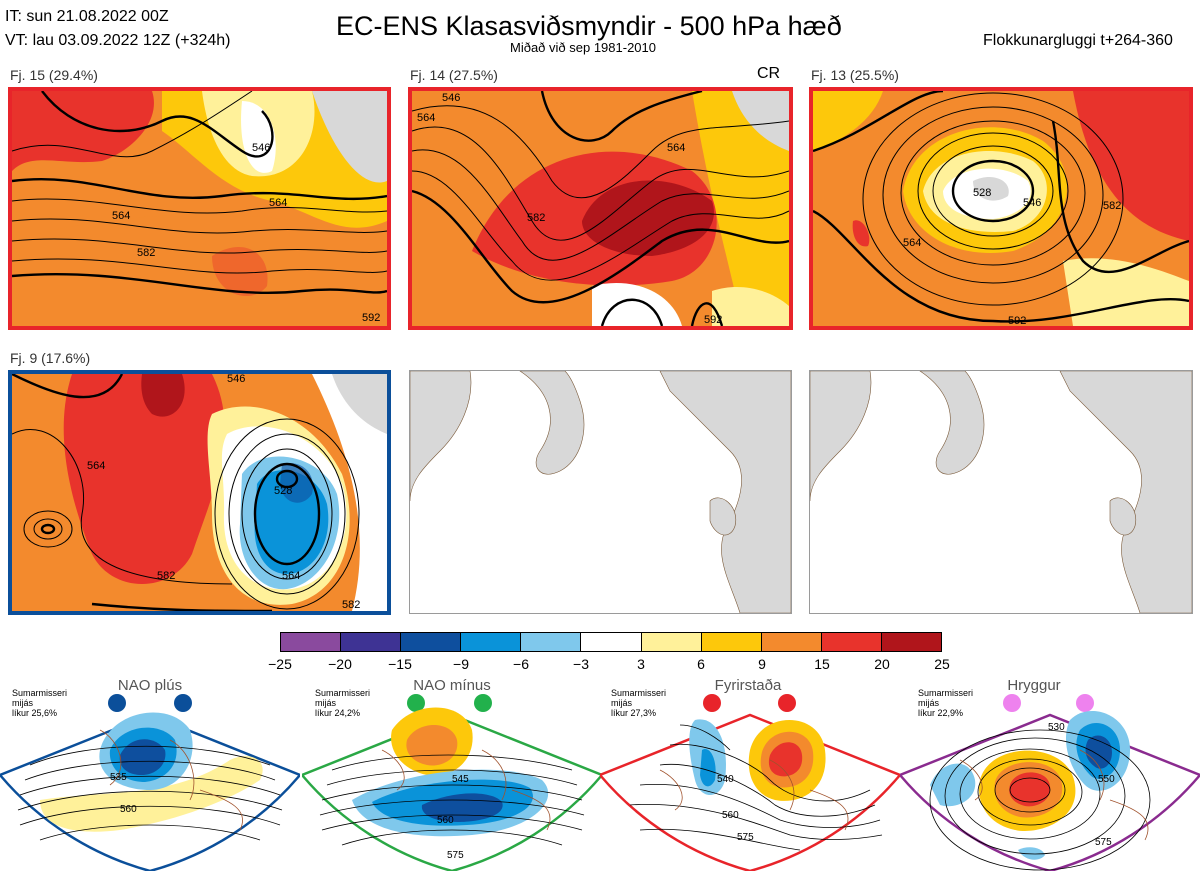 Image resolution: width=1200 pixels, height=871 pixels. I want to click on cluster-3-contour-label: 564, so click(912, 243).